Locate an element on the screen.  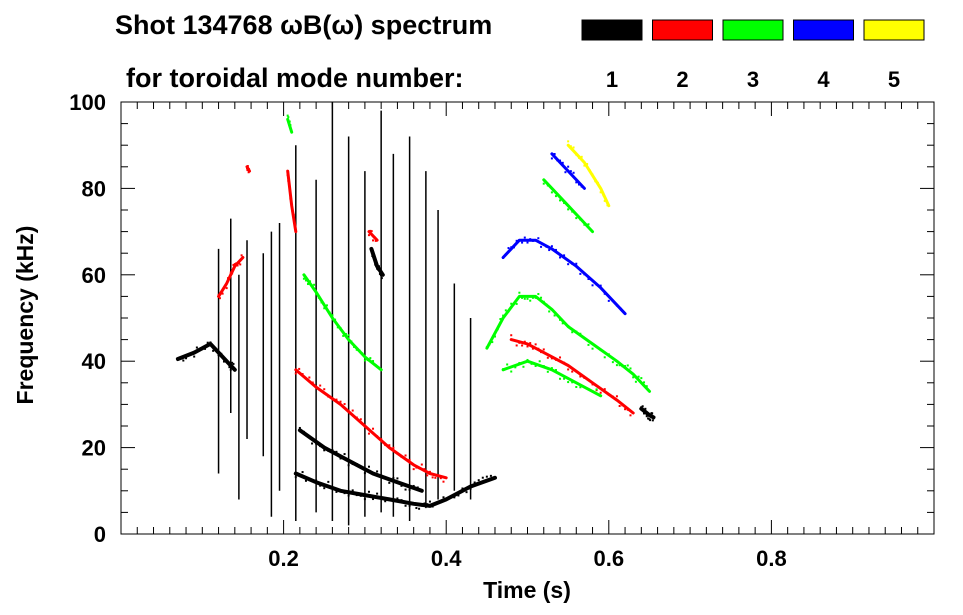
x-tick-label: 0.4 is located at coordinates (446, 558).